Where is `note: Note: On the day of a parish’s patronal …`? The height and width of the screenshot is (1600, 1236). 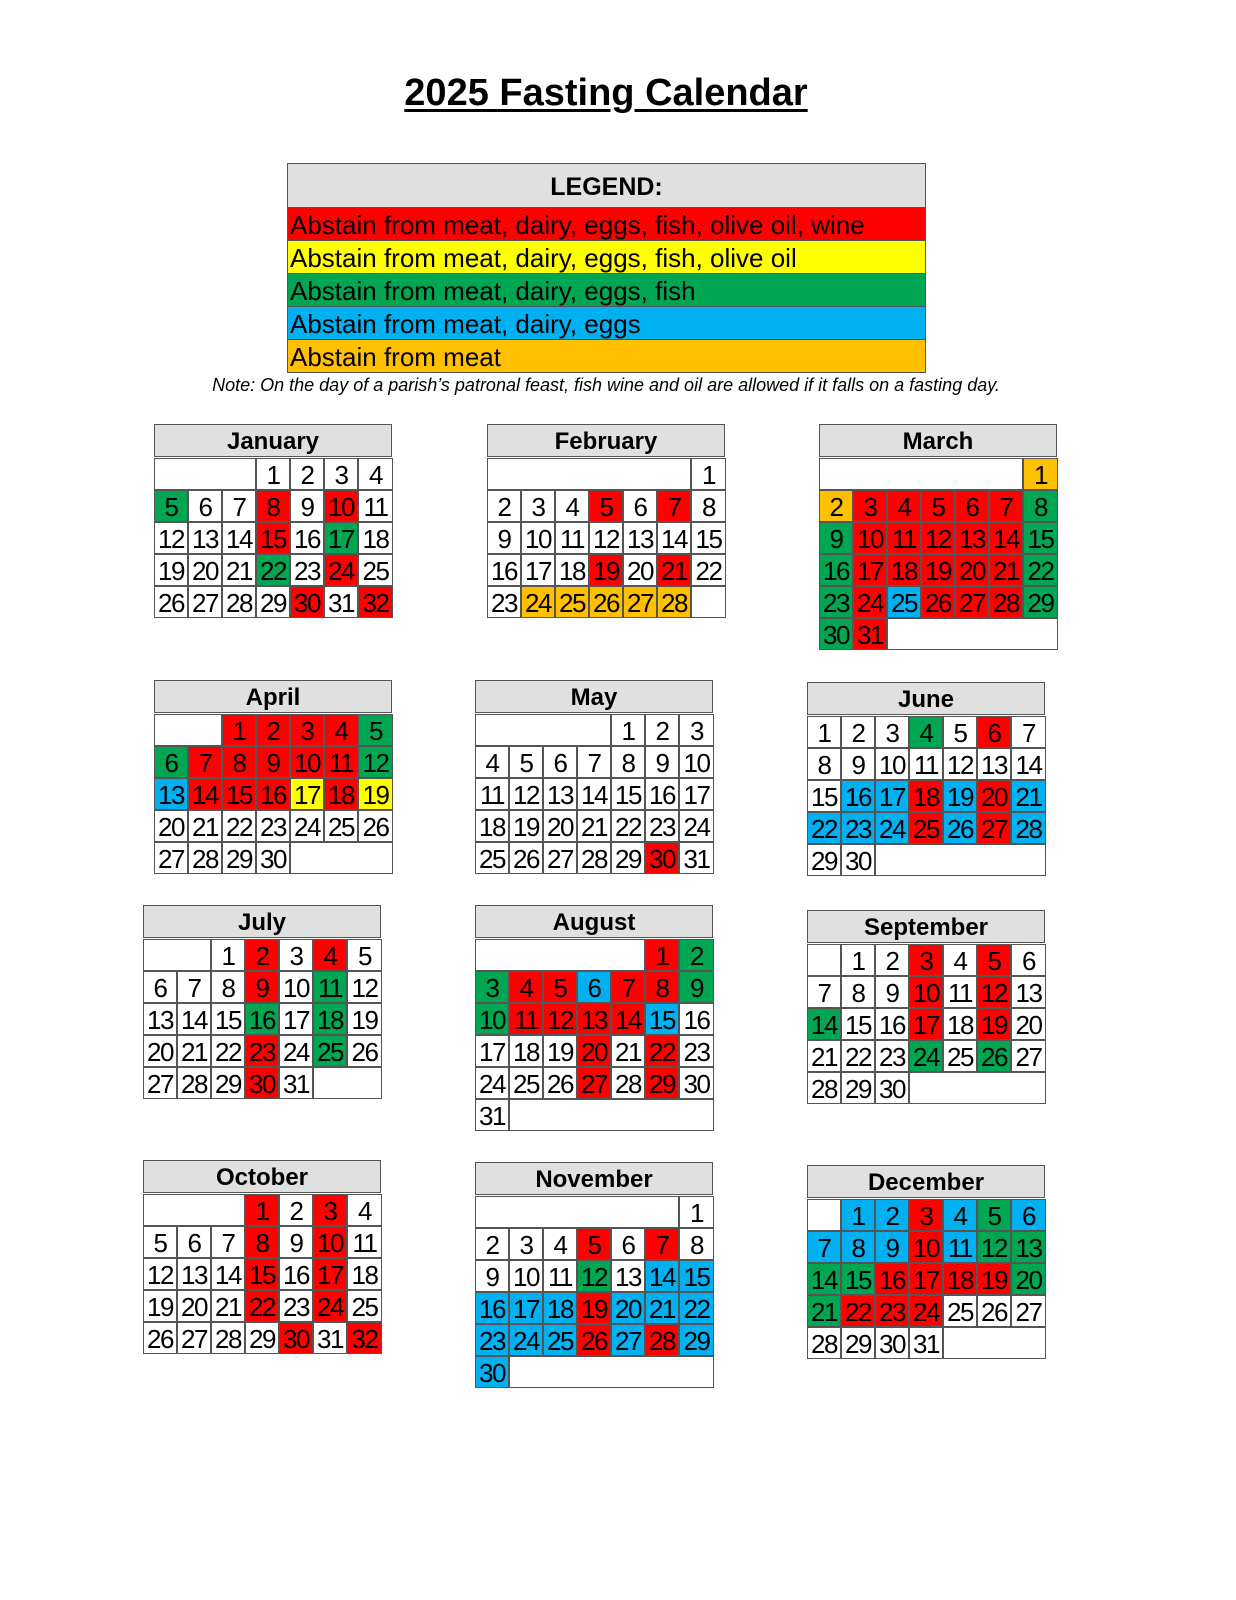 note: Note: On the day of a parish’s patronal … is located at coordinates (606, 385).